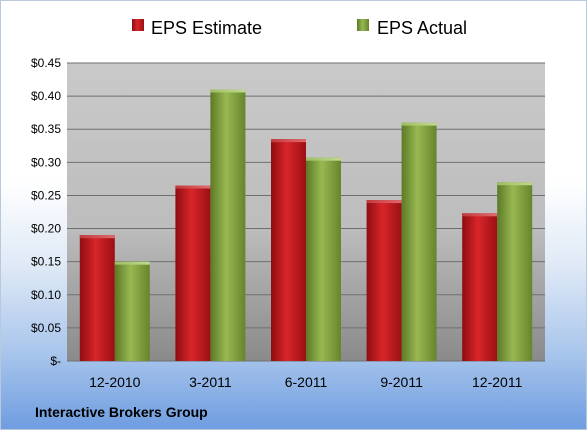 This screenshot has height=431, width=587. What do you see at coordinates (46, 229) in the screenshot?
I see `y-tick-label: $0.20` at bounding box center [46, 229].